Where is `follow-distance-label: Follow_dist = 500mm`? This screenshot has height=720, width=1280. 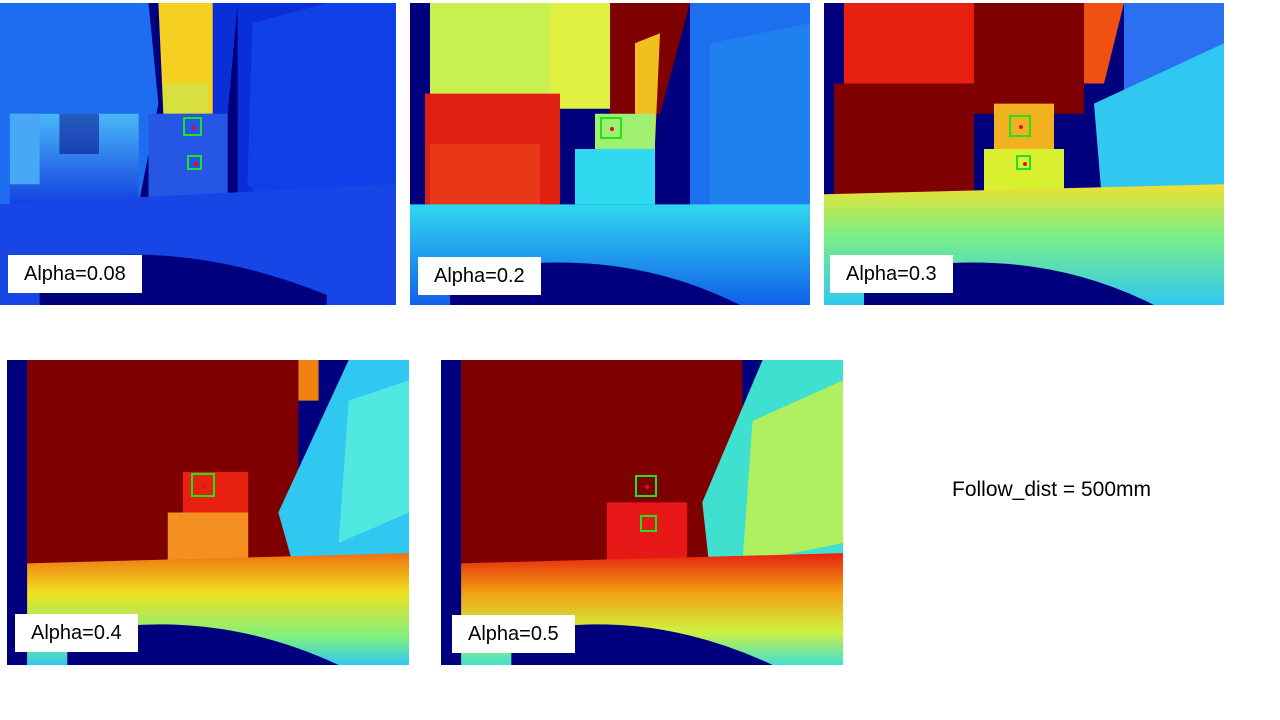 follow-distance-label: Follow_dist = 500mm is located at coordinates (1051, 489).